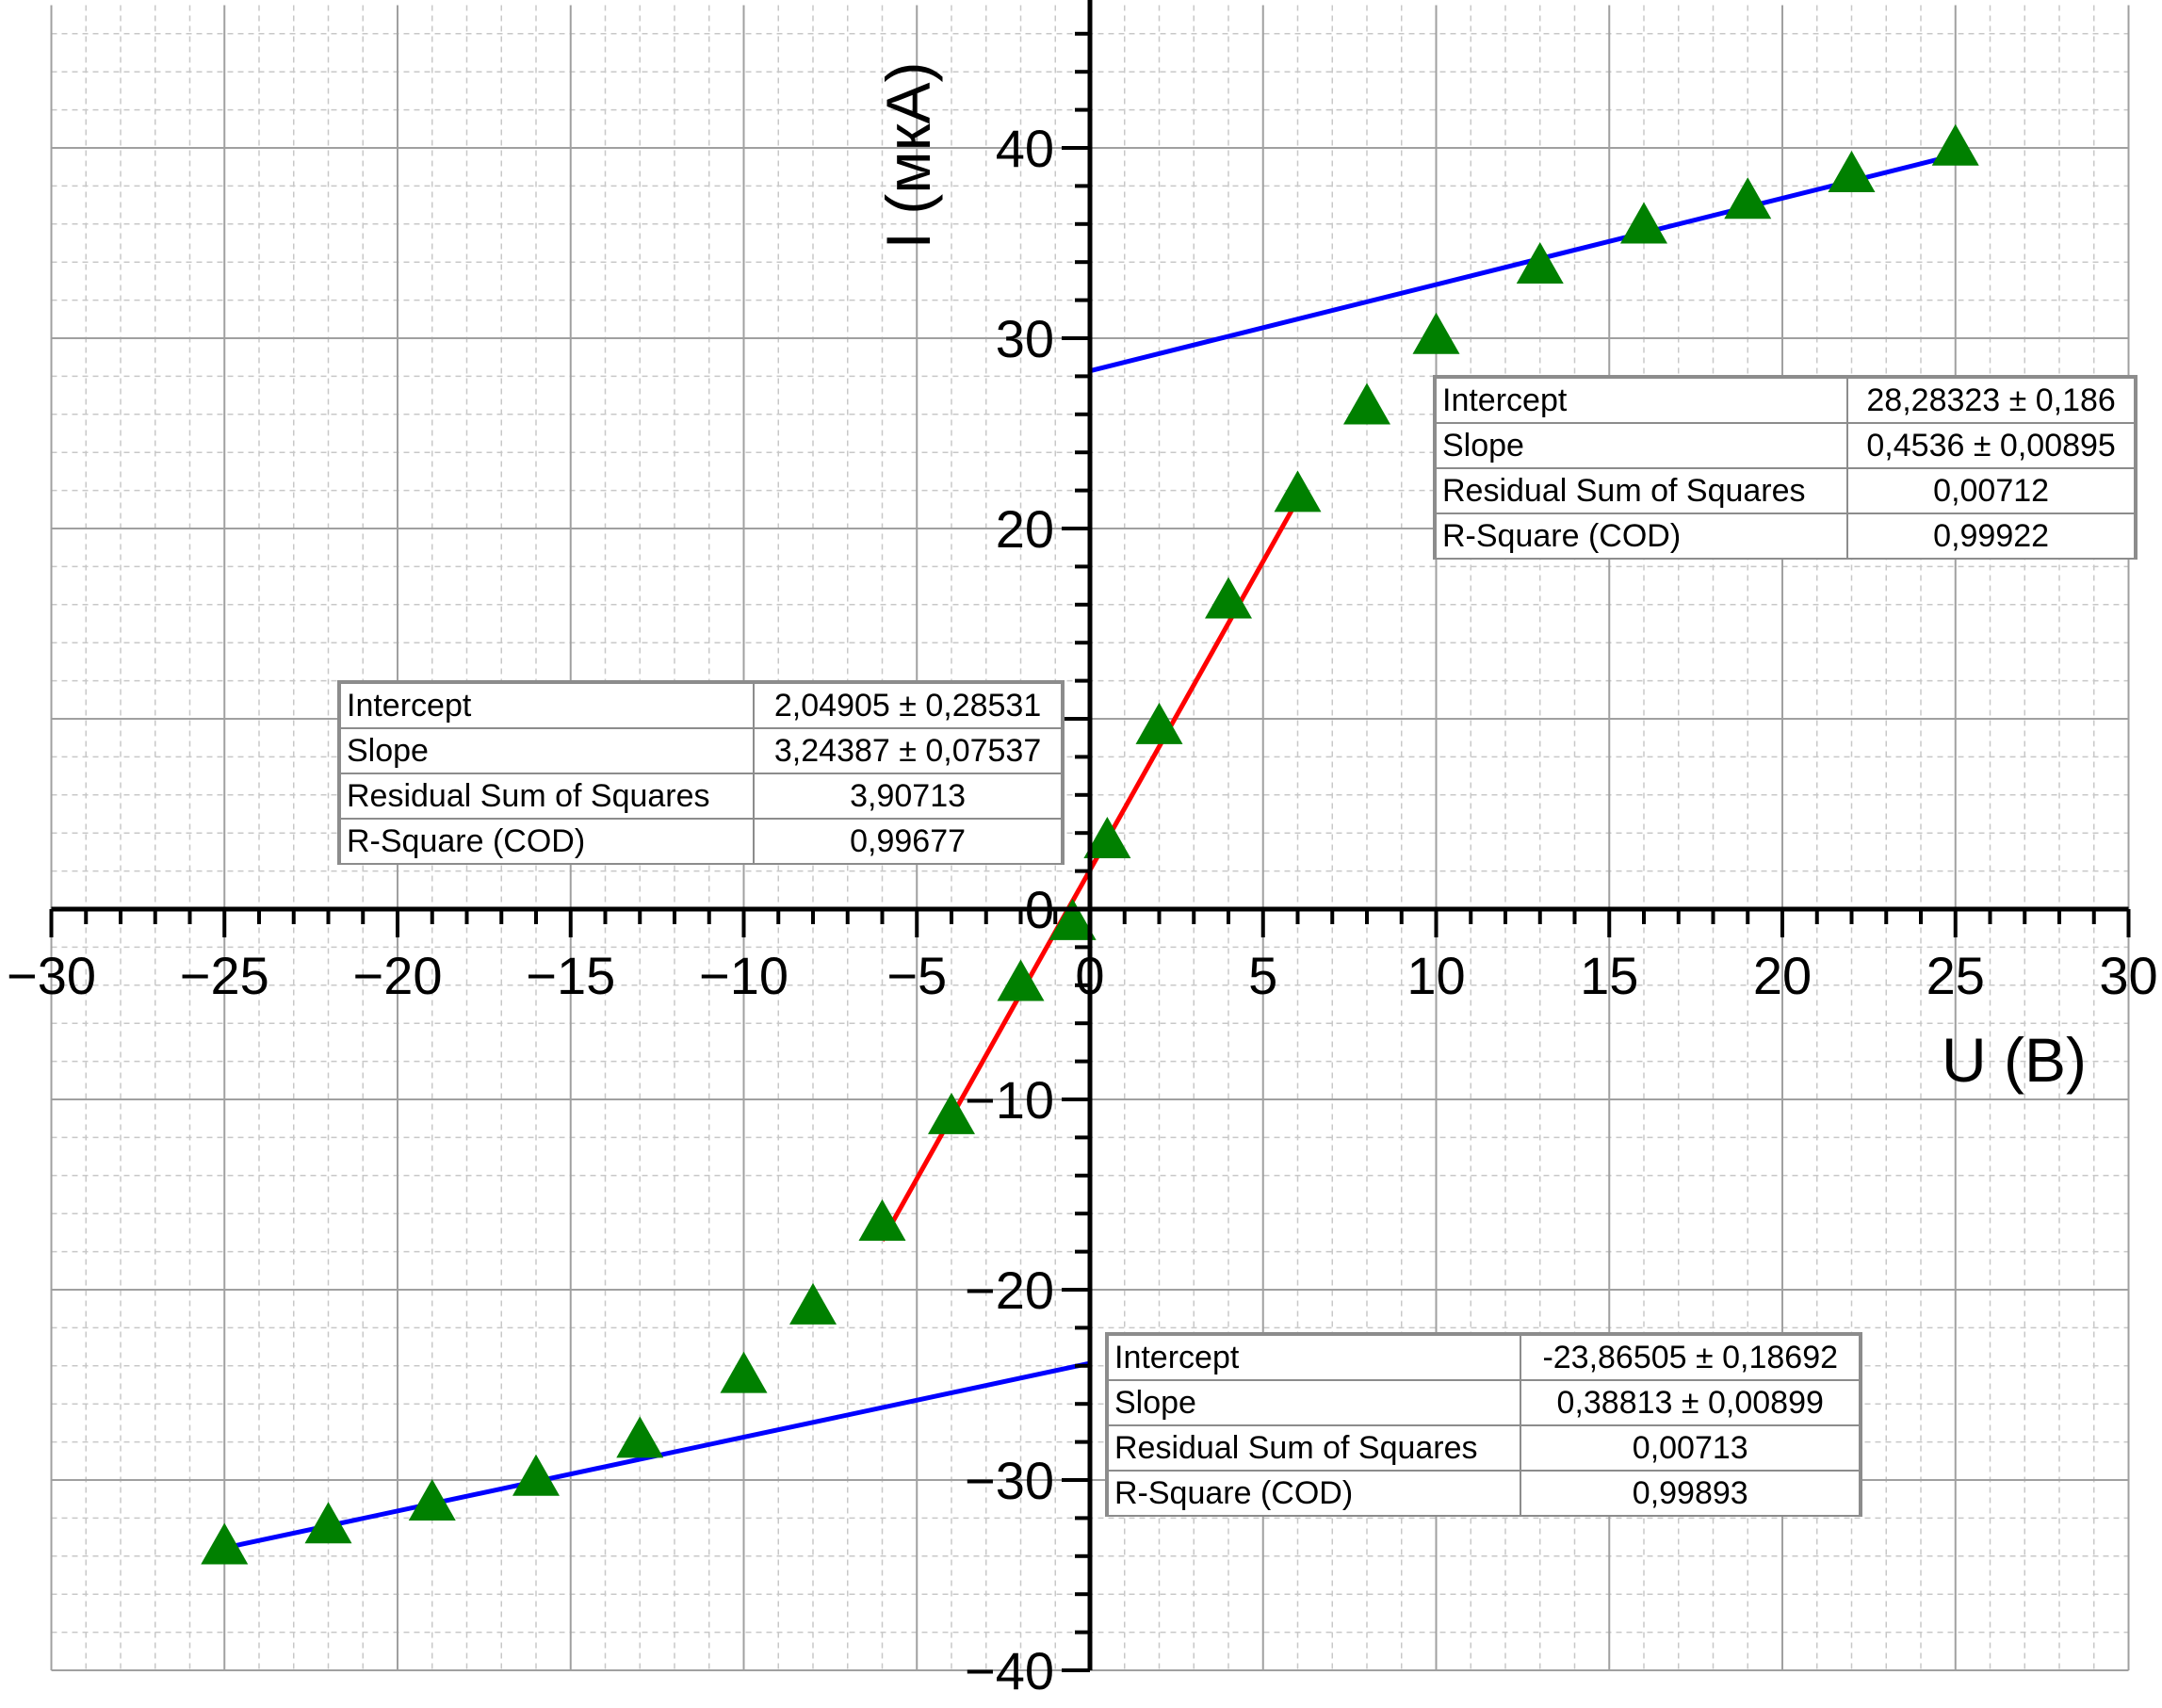 This screenshot has height=1708, width=2162. What do you see at coordinates (2128, 975) in the screenshot?
I see `x-tick-label: 30` at bounding box center [2128, 975].